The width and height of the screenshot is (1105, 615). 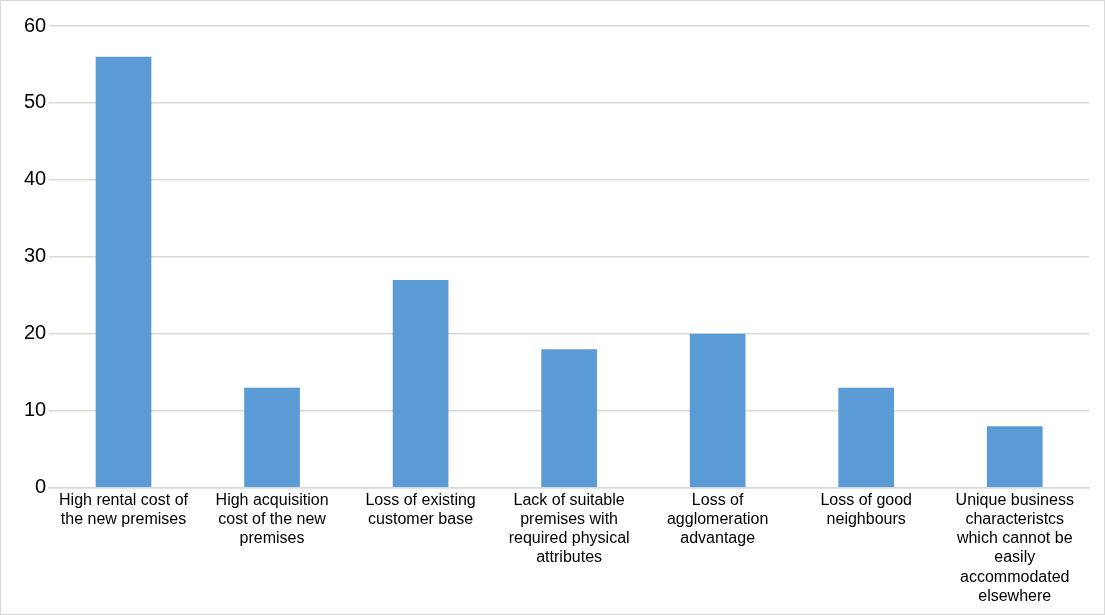 What do you see at coordinates (35, 332) in the screenshot?
I see `y-tick-label: 20` at bounding box center [35, 332].